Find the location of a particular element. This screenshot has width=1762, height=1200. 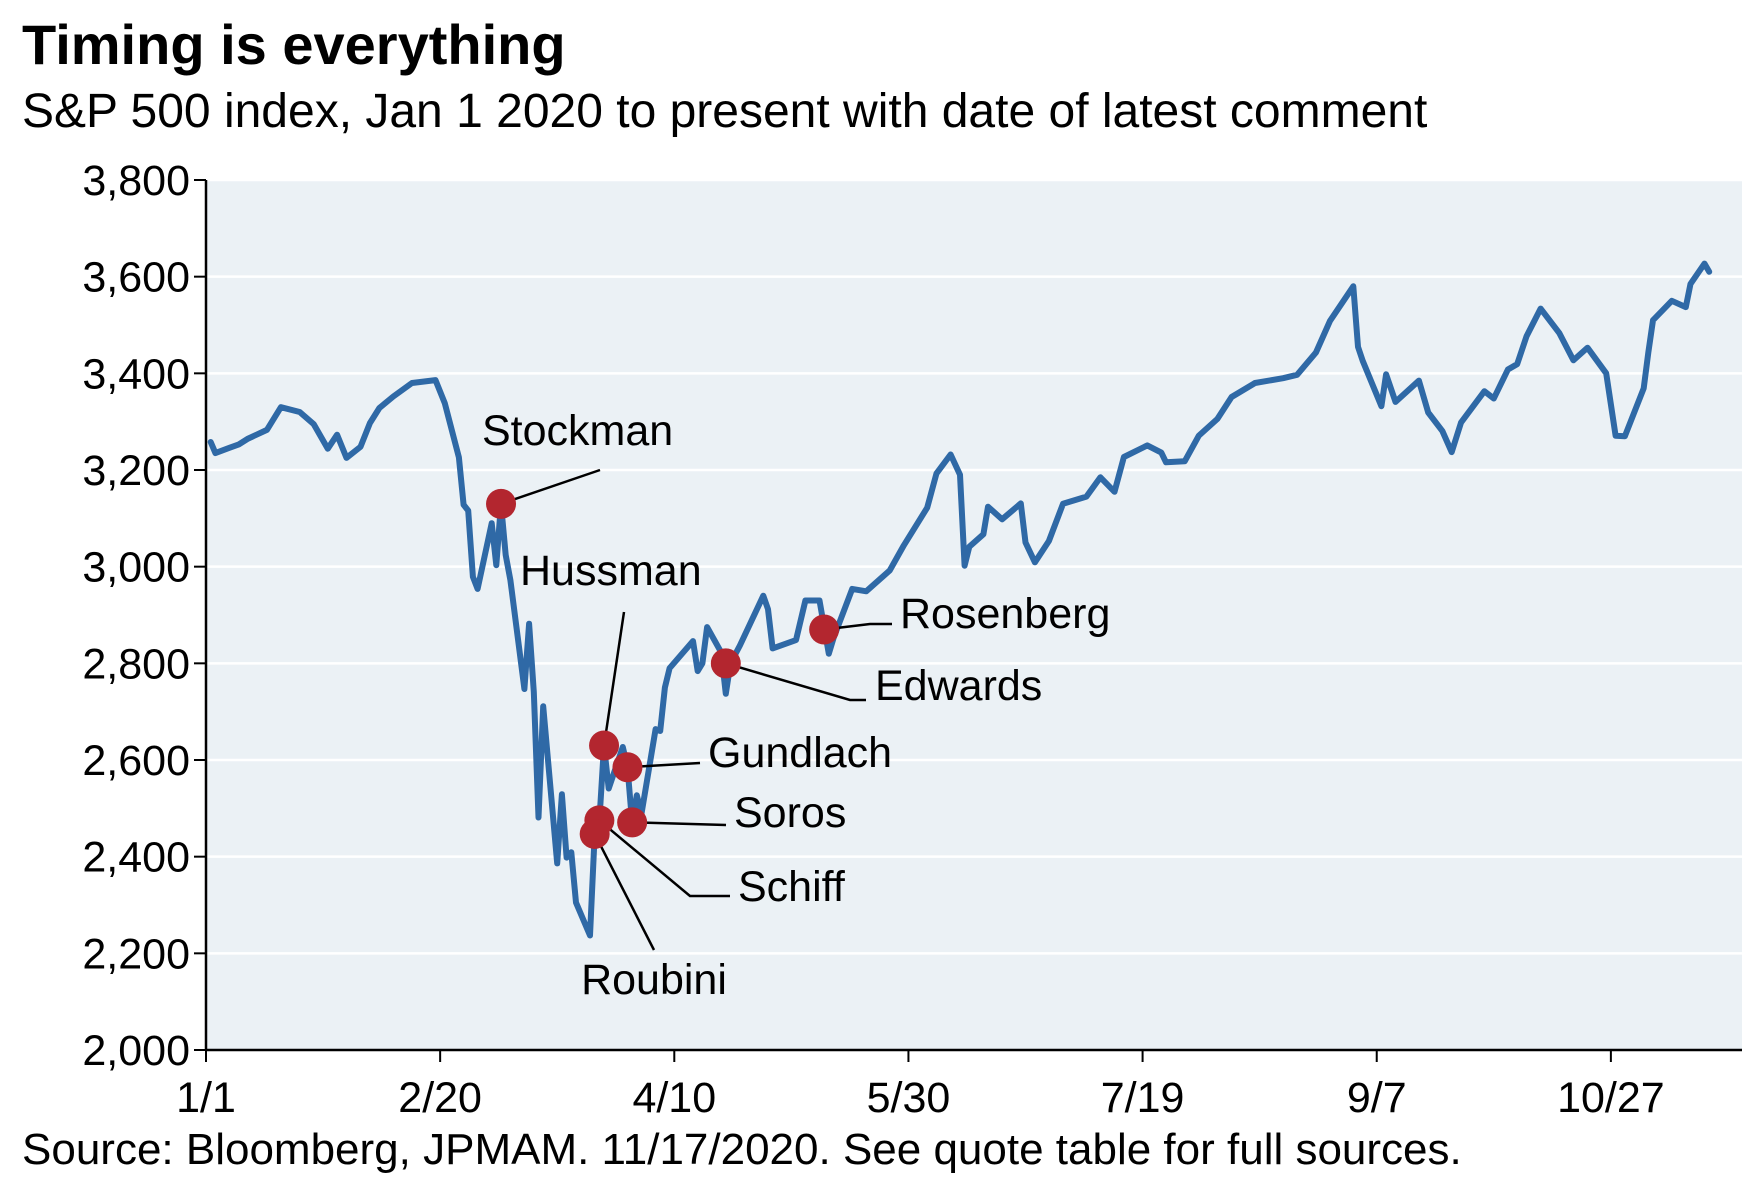

annotation-leader-rosenberg is located at coordinates (857, 626).